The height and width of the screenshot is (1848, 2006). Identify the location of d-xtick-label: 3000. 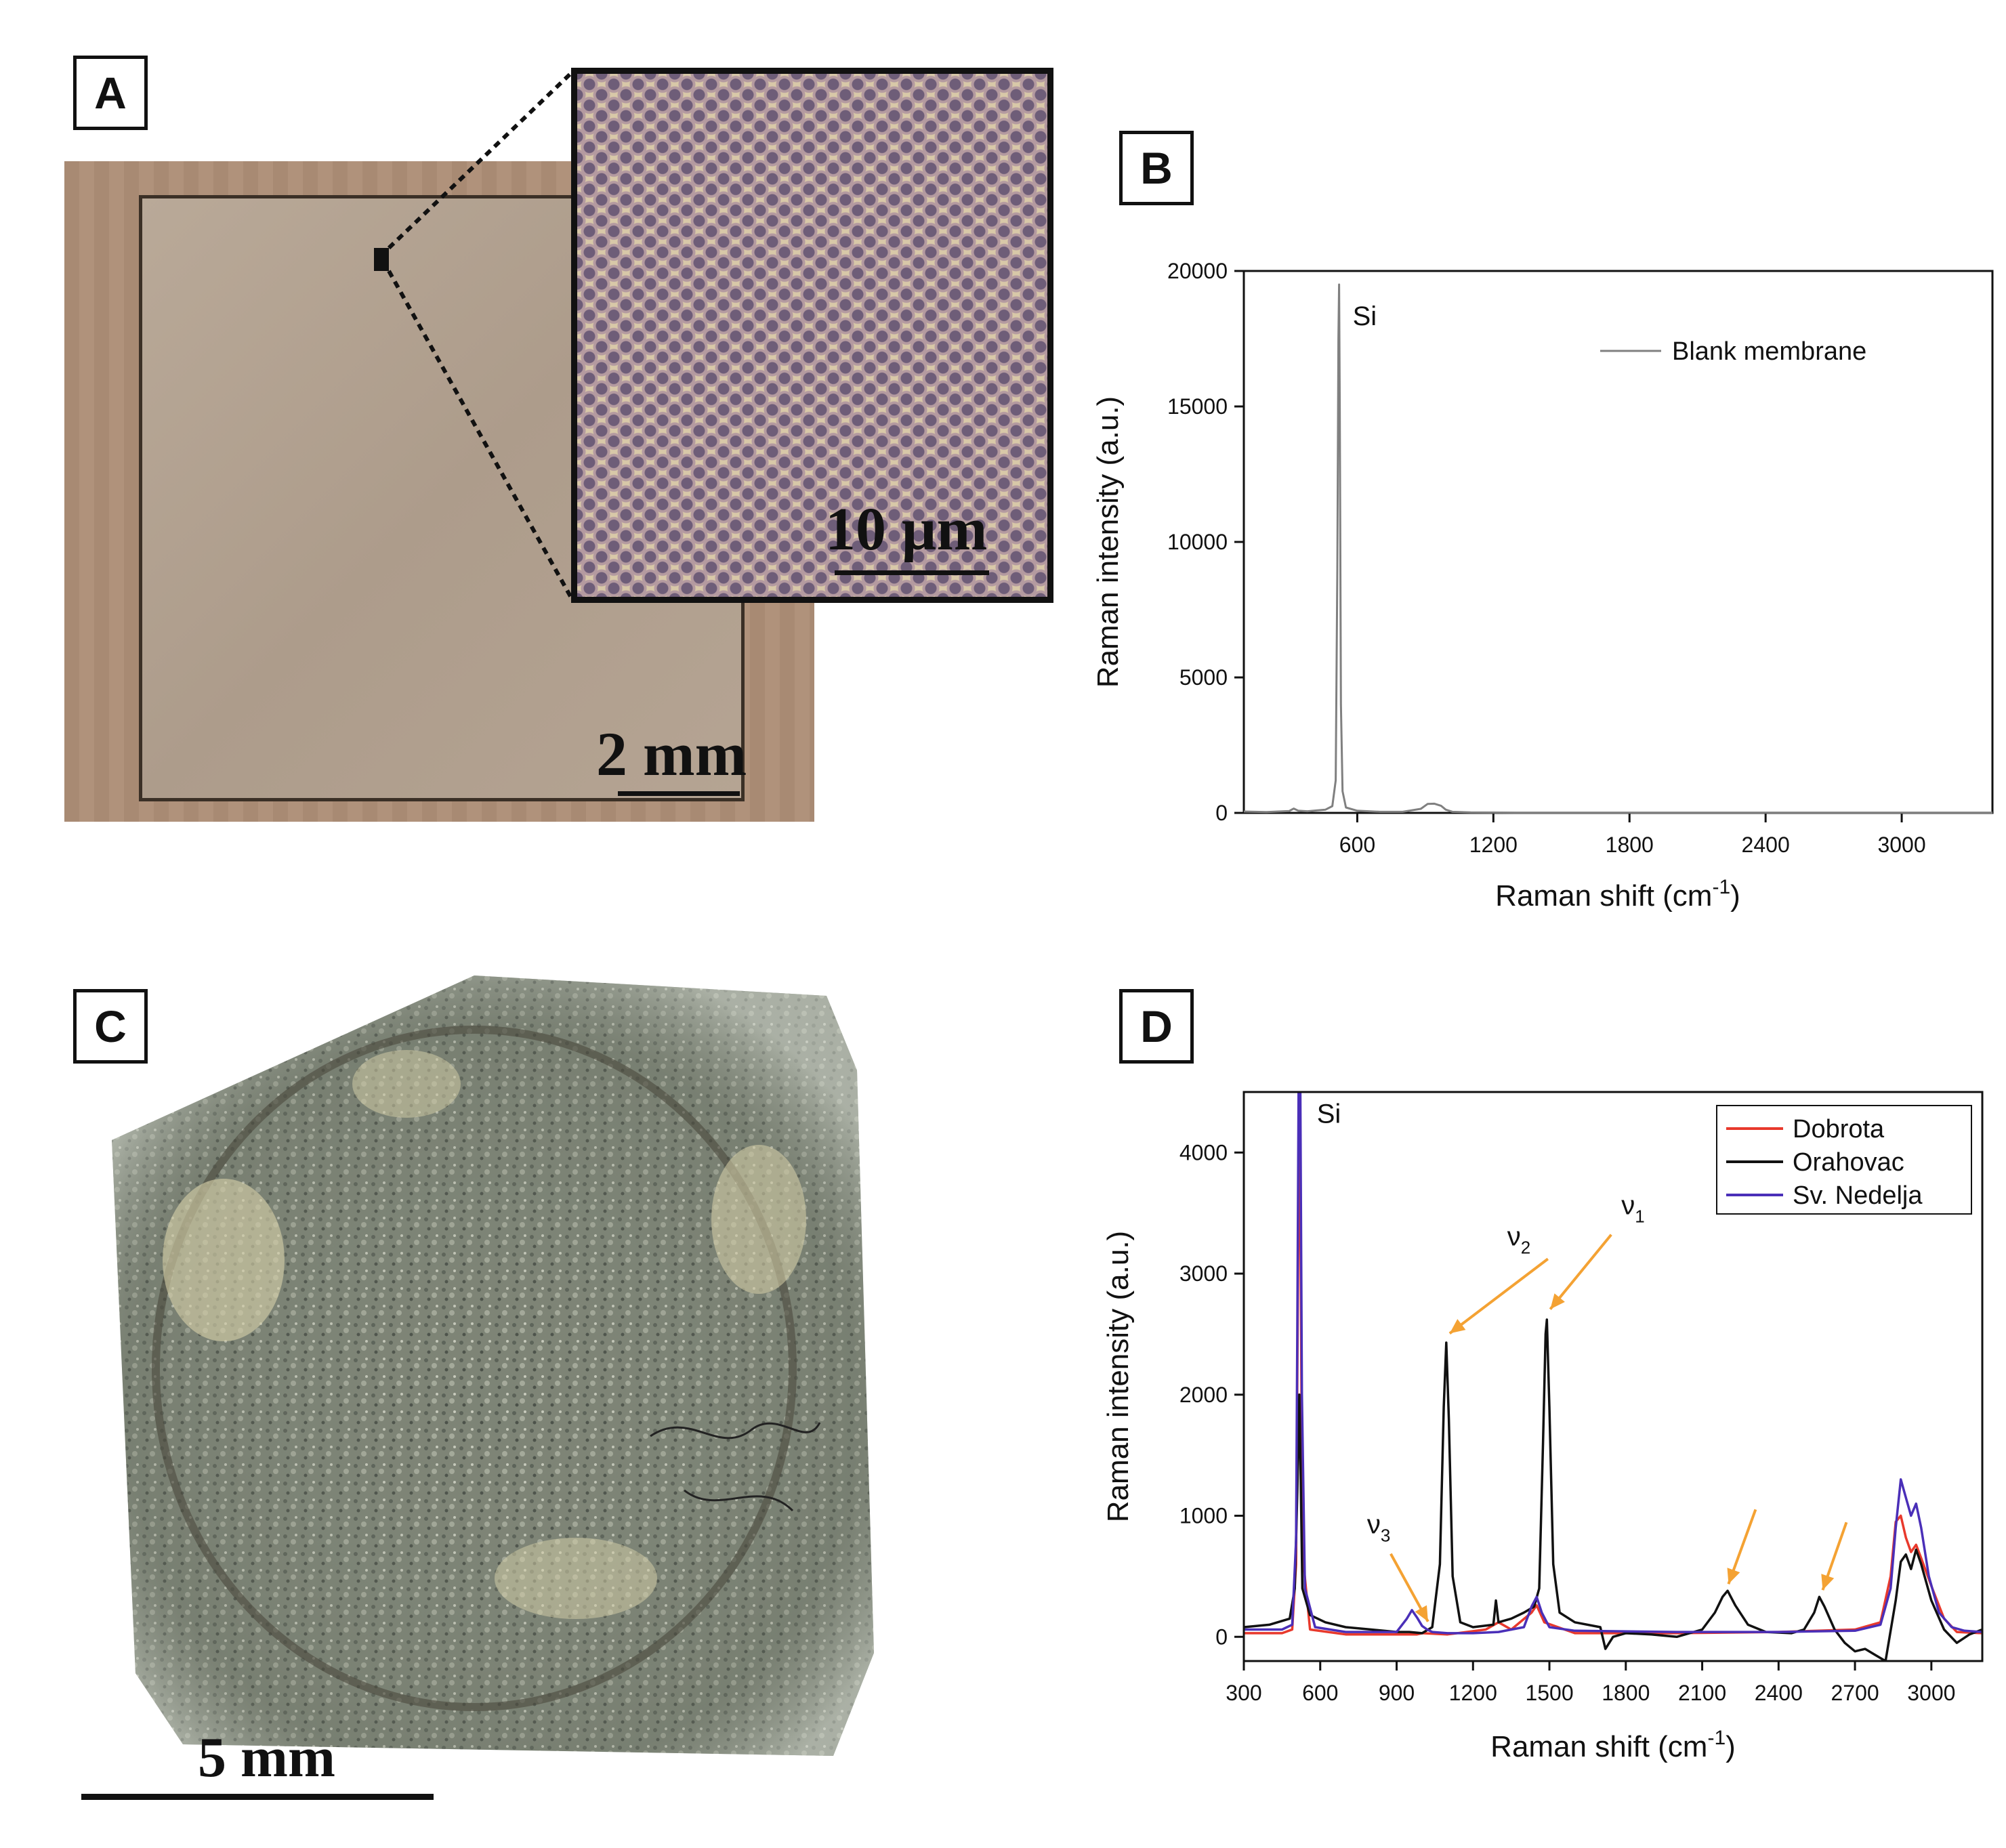
(1931, 1693).